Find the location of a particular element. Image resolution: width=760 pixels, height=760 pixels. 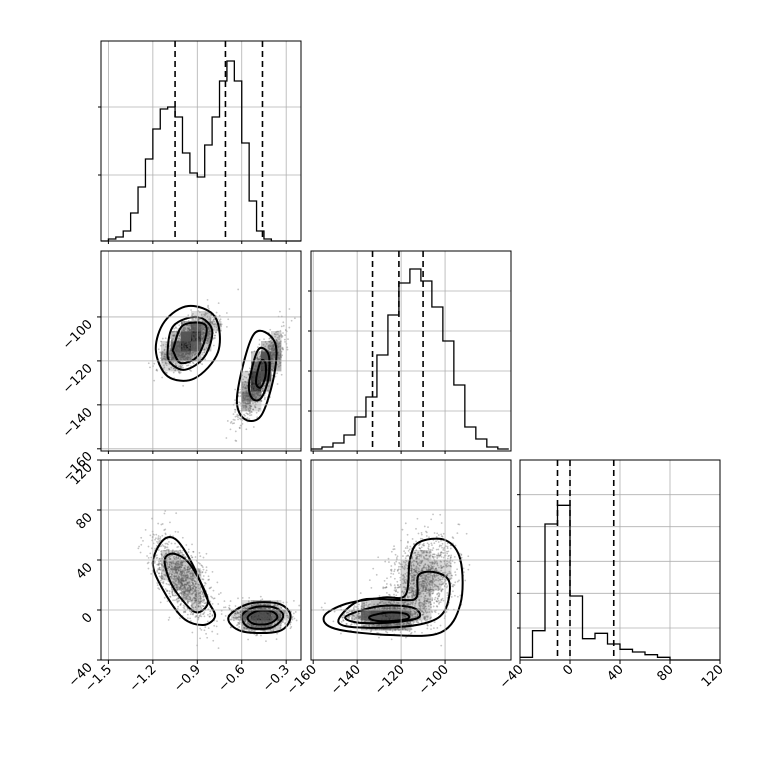

density-cell is located at coordinates (256, 396).